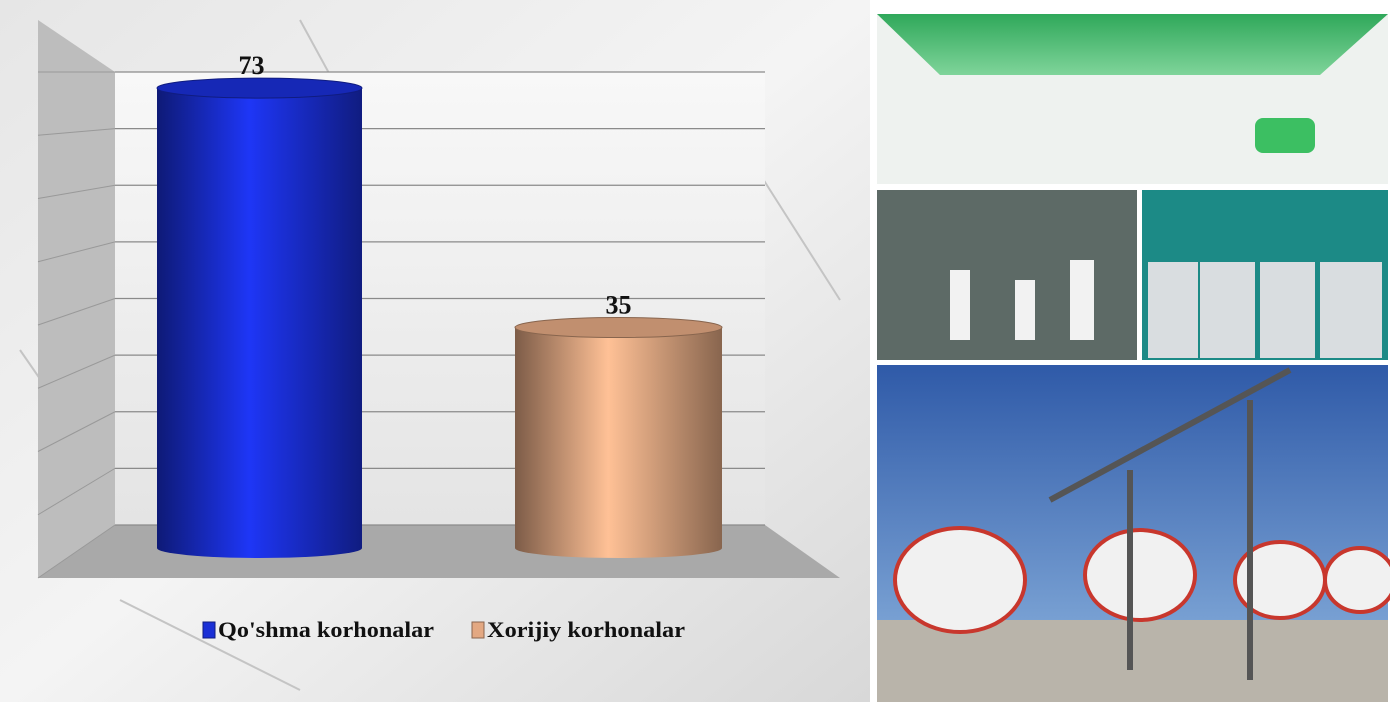 The height and width of the screenshot is (702, 1390). Describe the element at coordinates (1285, 135) in the screenshot. I see `photo-sign` at that location.